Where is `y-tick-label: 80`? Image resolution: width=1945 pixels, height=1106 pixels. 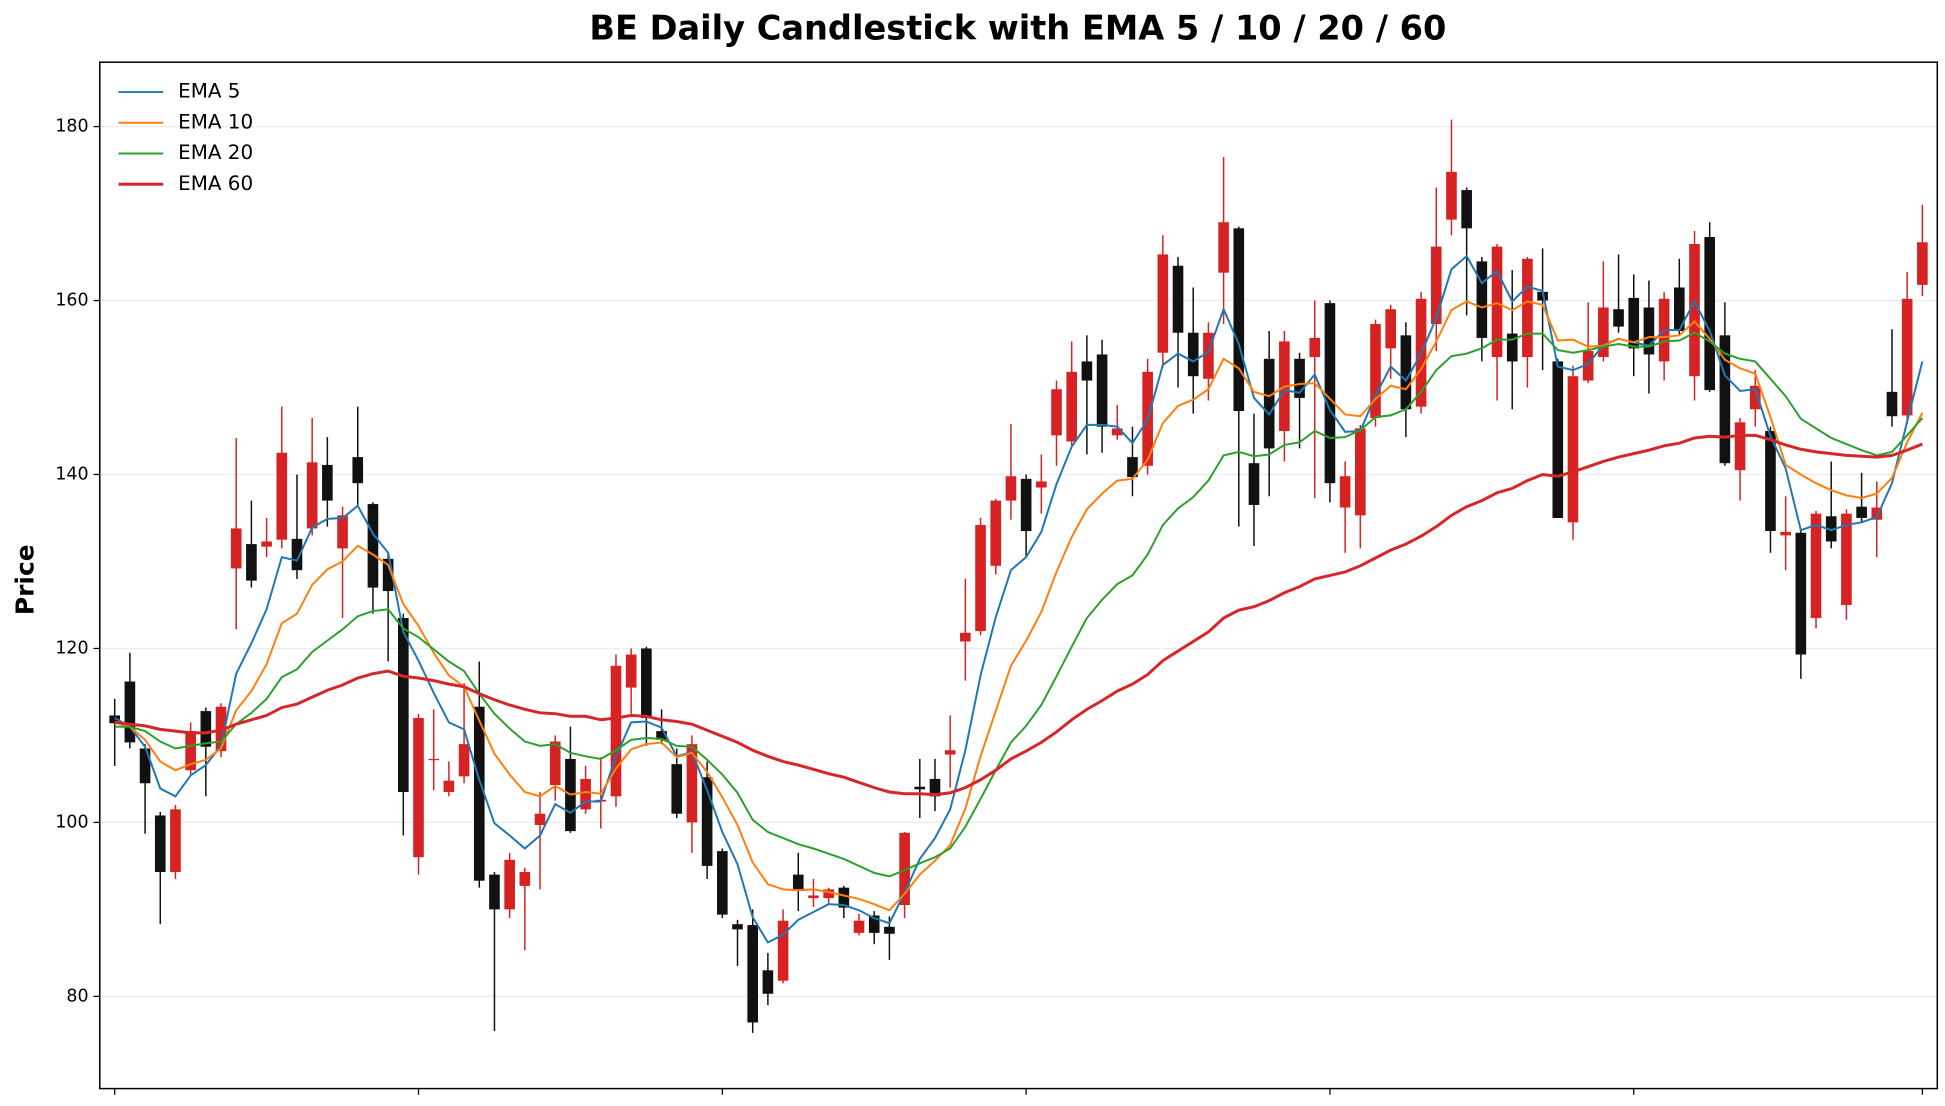
y-tick-label: 80 is located at coordinates (77, 996).